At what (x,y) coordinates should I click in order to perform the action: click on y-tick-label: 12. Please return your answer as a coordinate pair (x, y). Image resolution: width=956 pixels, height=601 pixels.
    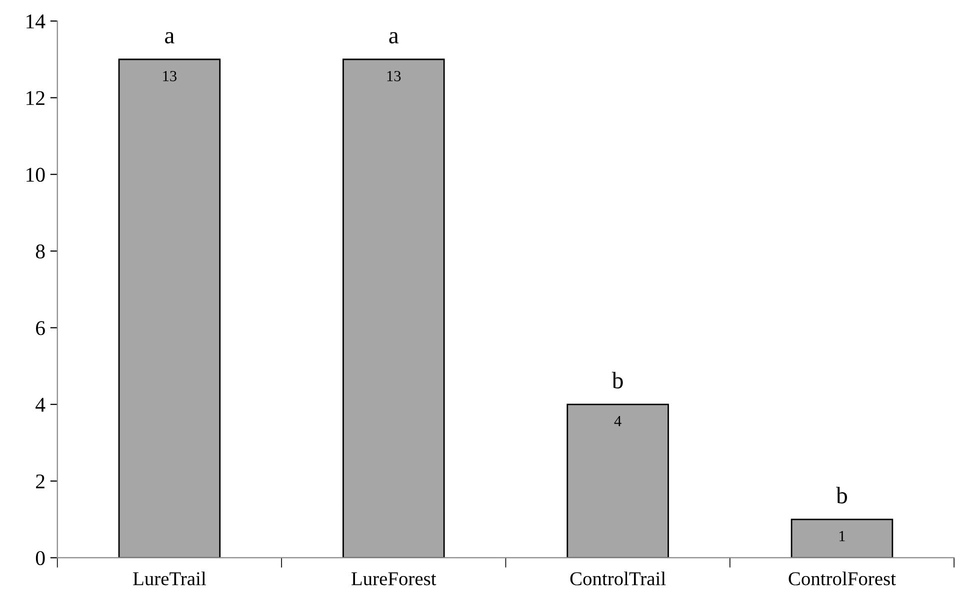
    Looking at the image, I should click on (35, 98).